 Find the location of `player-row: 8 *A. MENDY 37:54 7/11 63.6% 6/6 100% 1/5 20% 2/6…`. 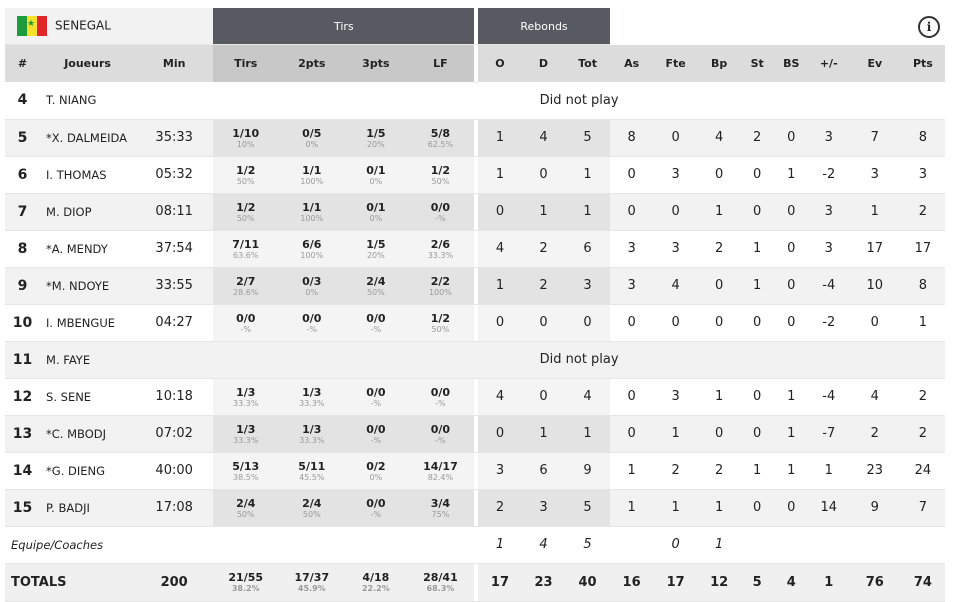

player-row: 8 *A. MENDY 37:54 7/11 63.6% 6/6 100% 1/5 20% 2/6… is located at coordinates (475, 249).